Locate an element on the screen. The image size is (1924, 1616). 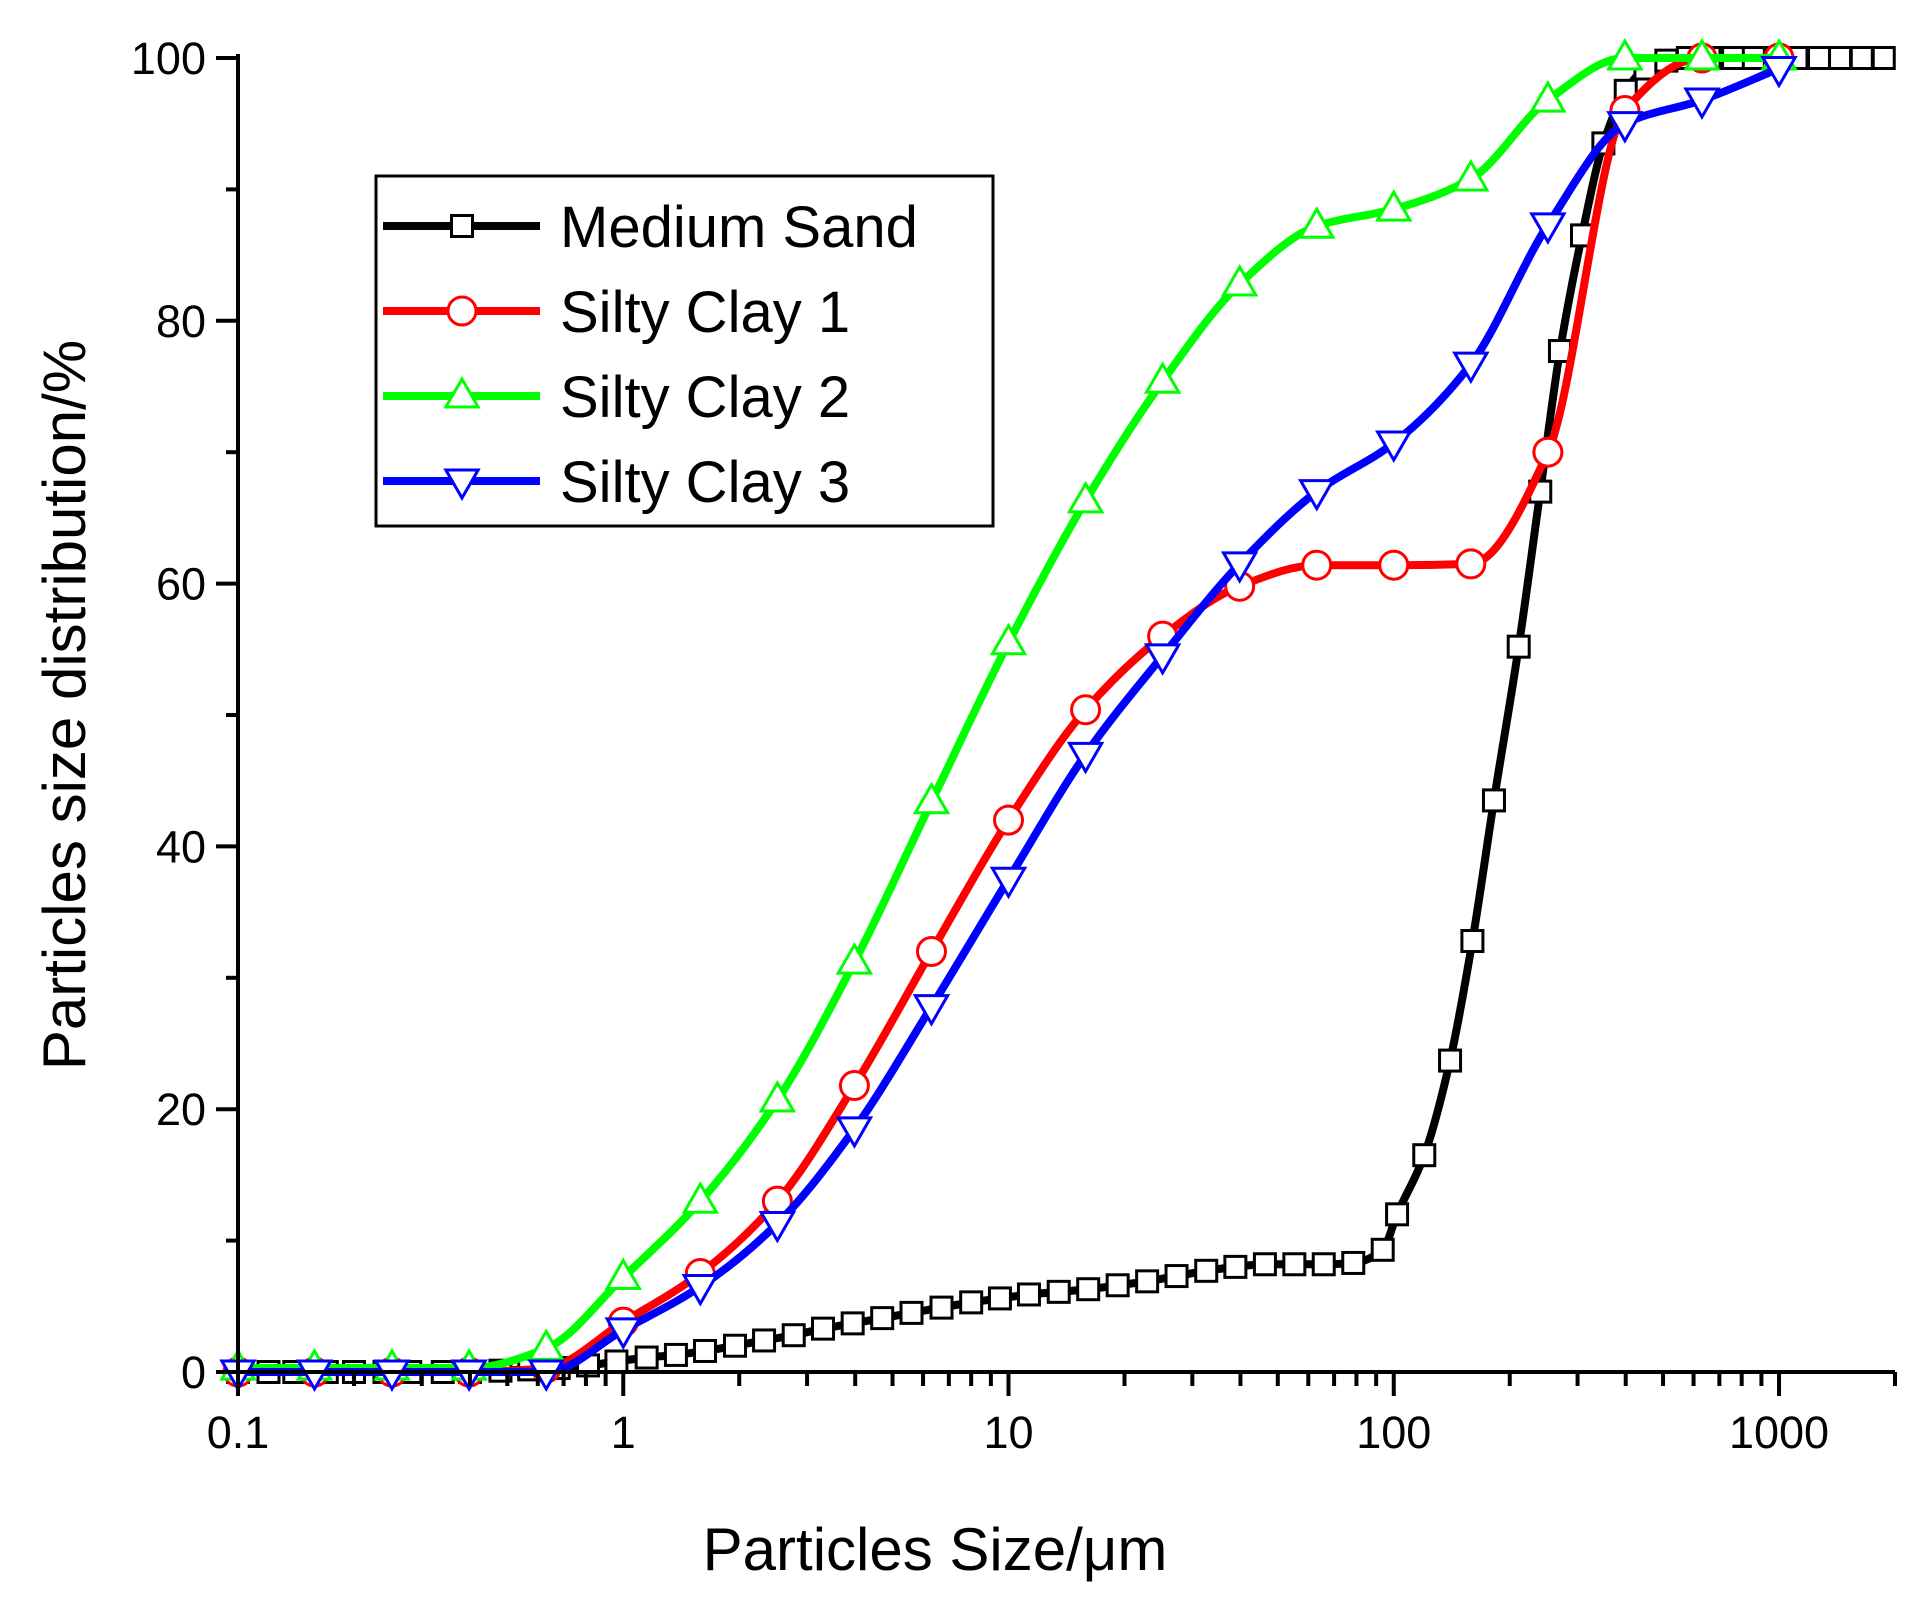
legend-label: Medium Sand is located at coordinates (739, 227).